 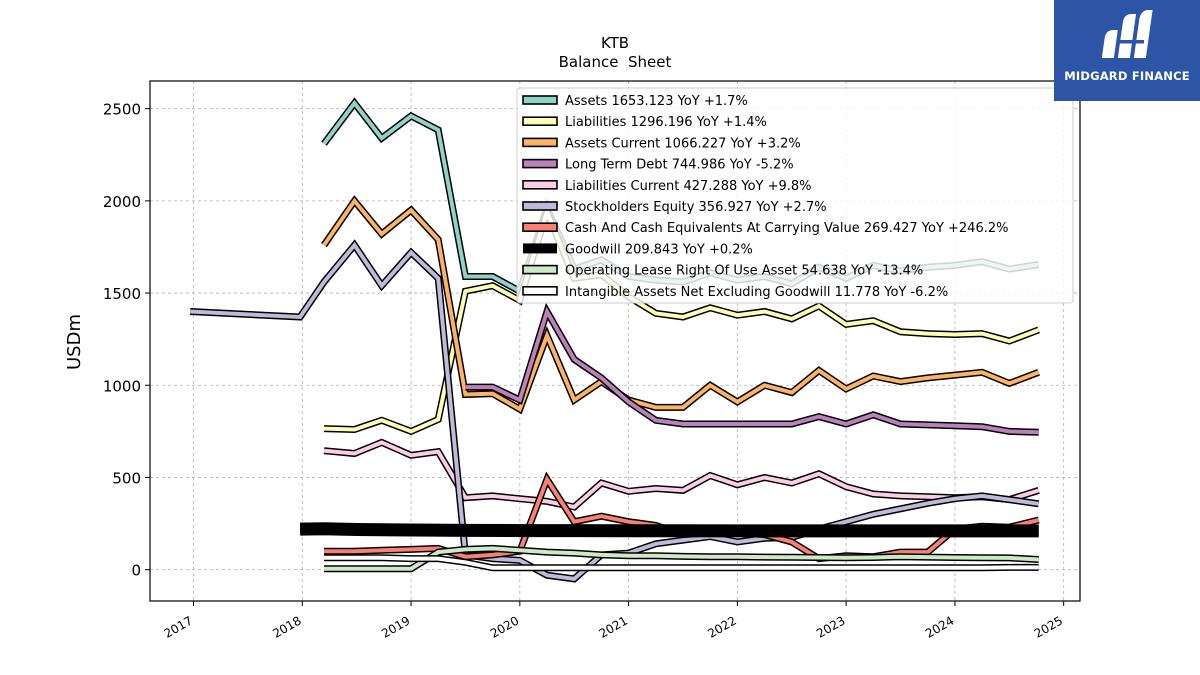 I want to click on y-axis-label: USDm, so click(x=74, y=342).